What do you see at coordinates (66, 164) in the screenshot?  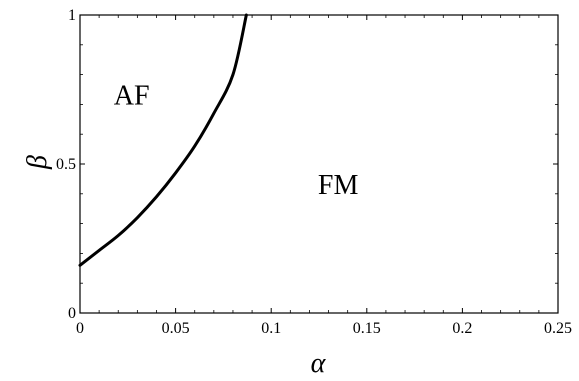 I see `y-tick-label: 0.5` at bounding box center [66, 164].